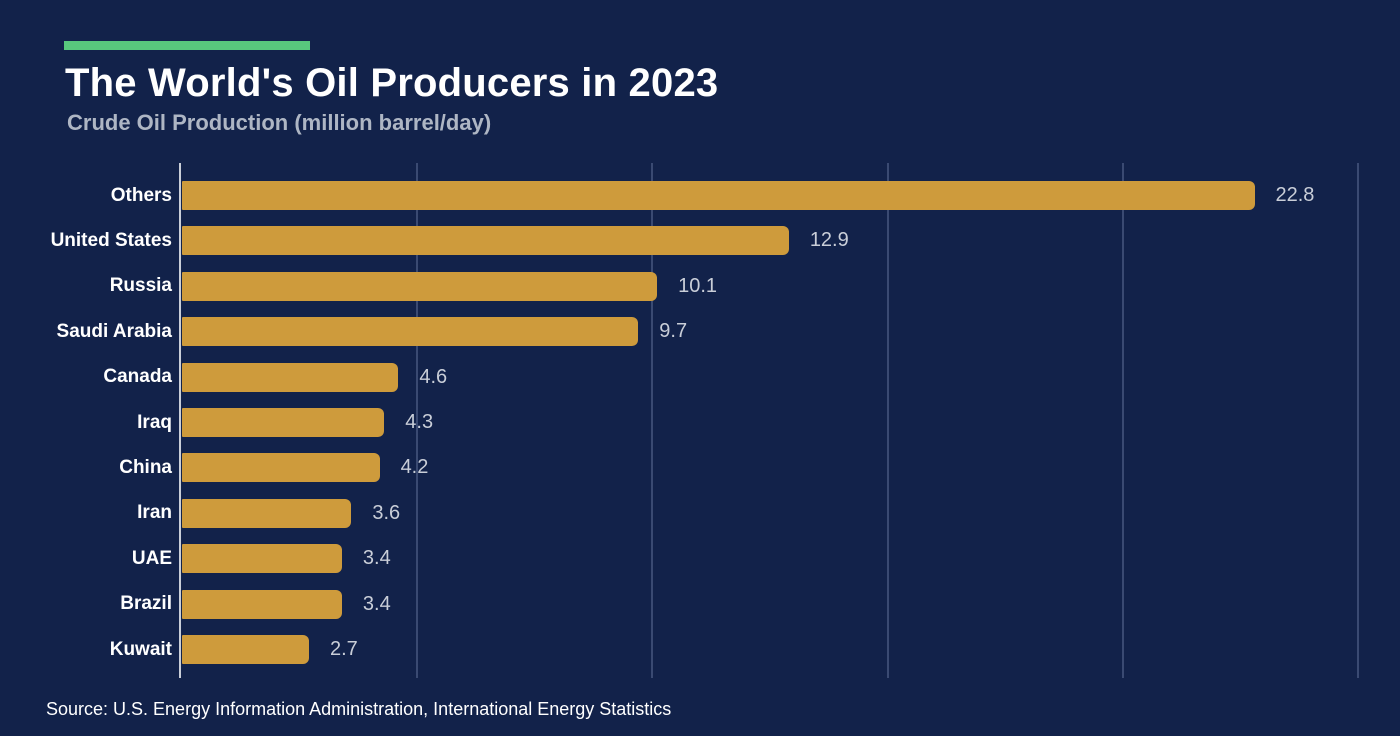 This screenshot has width=1400, height=736. I want to click on value-label: 22.8, so click(1295, 195).